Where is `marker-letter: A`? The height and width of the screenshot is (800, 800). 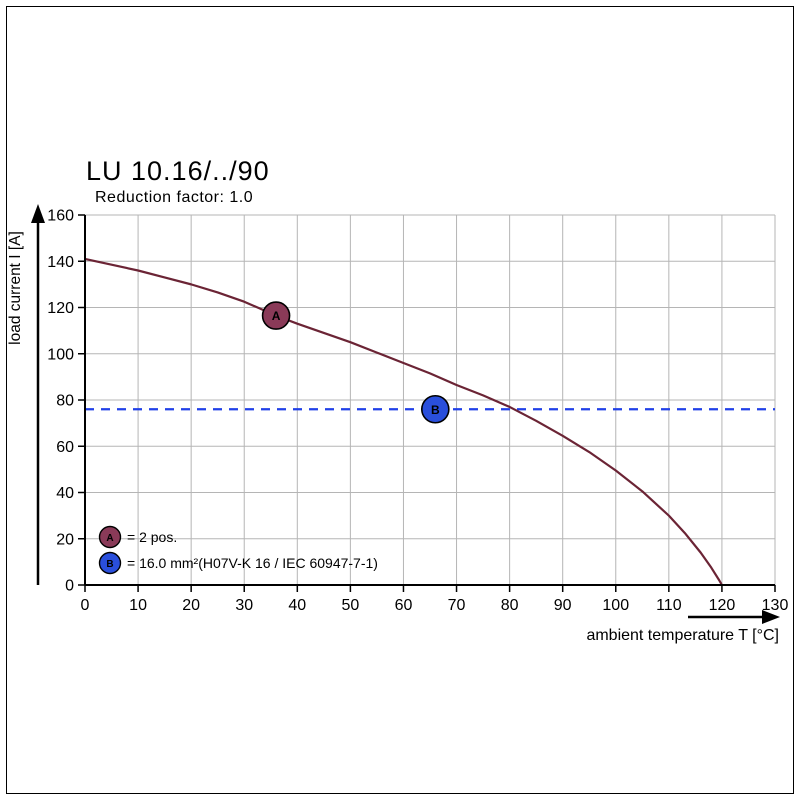
marker-letter: A is located at coordinates (276, 316).